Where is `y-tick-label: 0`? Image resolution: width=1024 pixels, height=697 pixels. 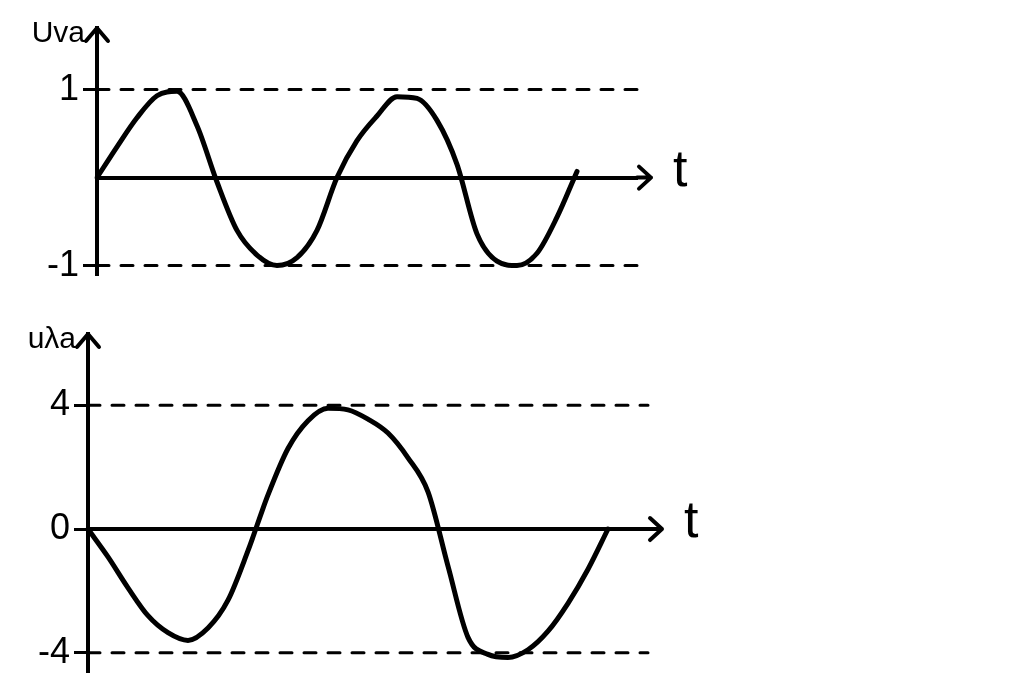 y-tick-label: 0 is located at coordinates (59, 526).